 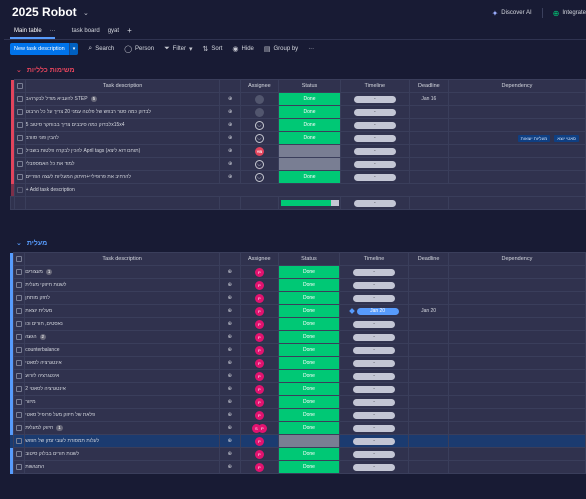 I want to click on task-description-cell: › מעצורים 1, so click(x=122, y=272).